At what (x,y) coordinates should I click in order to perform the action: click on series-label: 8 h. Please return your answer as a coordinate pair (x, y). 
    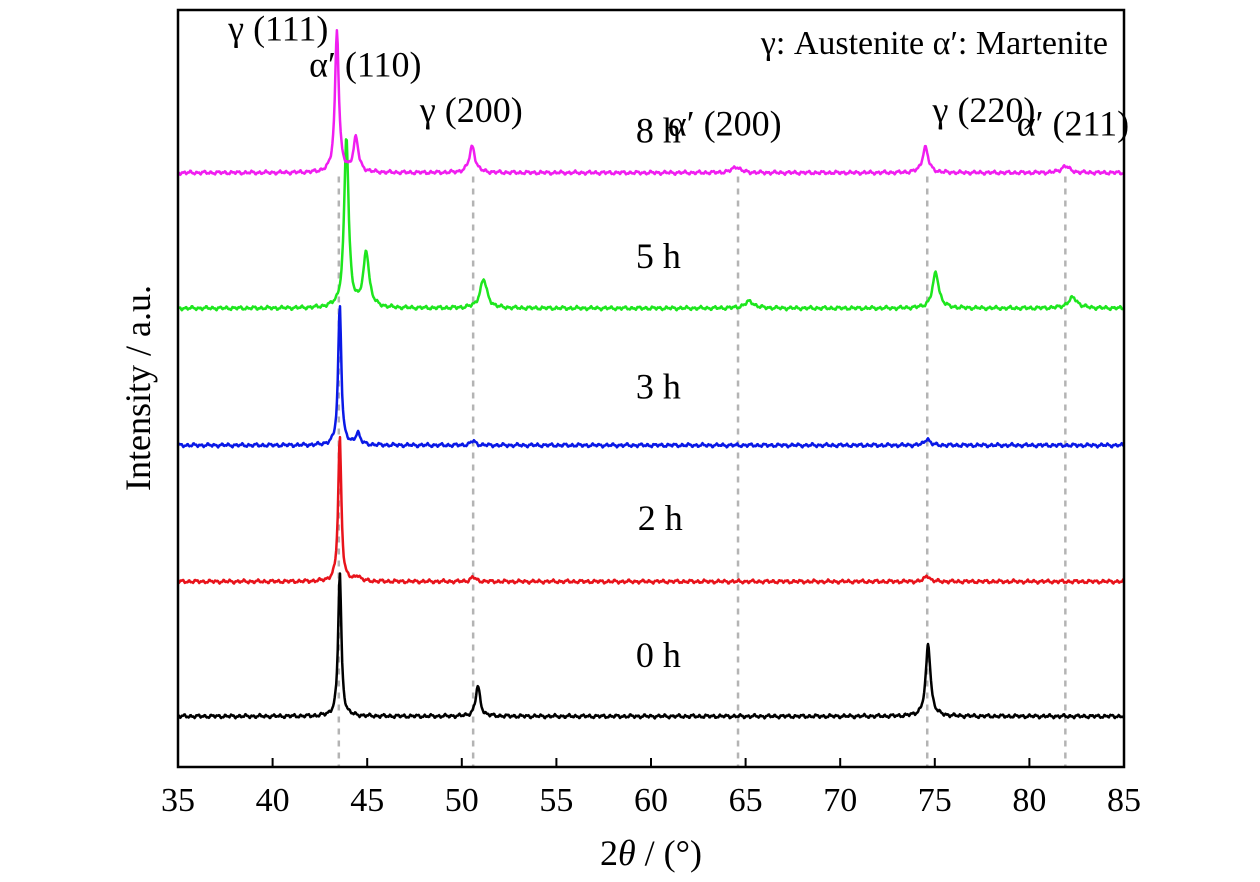
    Looking at the image, I should click on (658, 130).